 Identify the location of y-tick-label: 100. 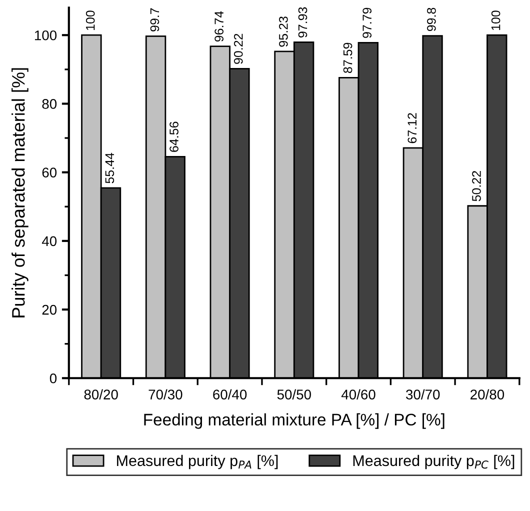
(45, 35).